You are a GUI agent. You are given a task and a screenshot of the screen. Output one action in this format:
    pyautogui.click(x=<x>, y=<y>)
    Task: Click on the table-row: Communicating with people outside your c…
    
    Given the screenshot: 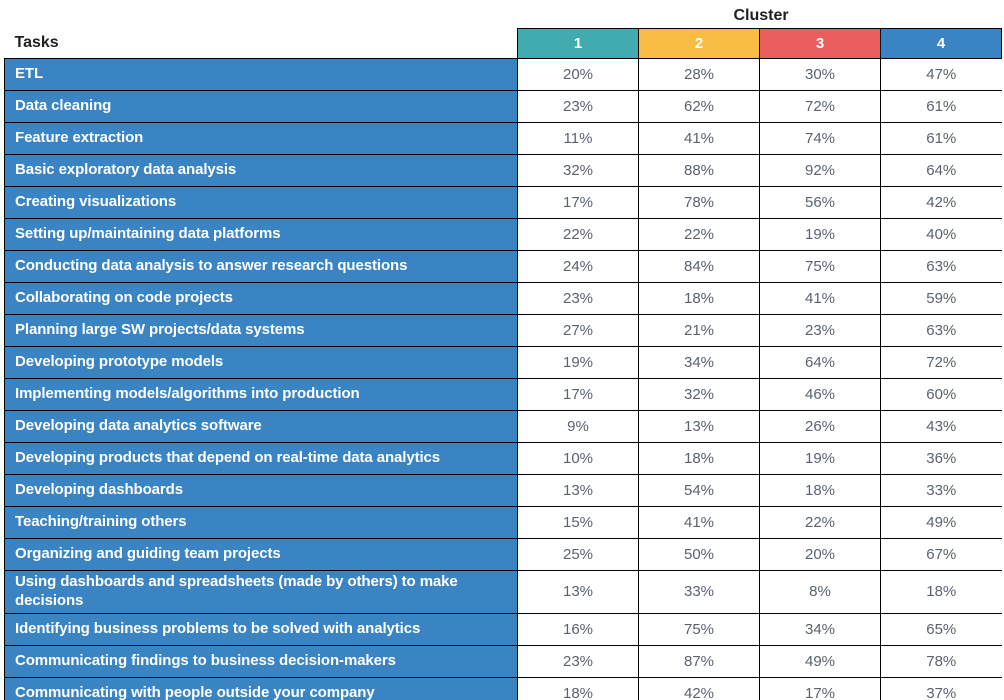 What is the action you would take?
    pyautogui.click(x=503, y=688)
    